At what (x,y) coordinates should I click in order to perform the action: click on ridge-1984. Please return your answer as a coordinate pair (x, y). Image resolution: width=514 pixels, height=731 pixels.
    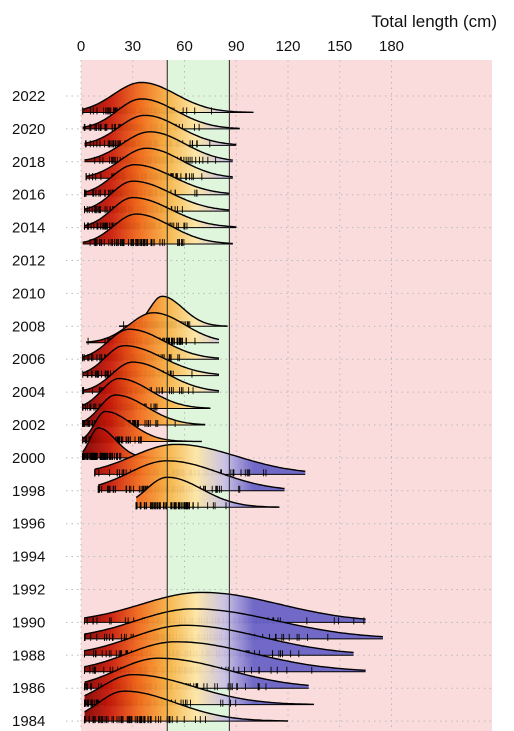
    Looking at the image, I should click on (185, 707).